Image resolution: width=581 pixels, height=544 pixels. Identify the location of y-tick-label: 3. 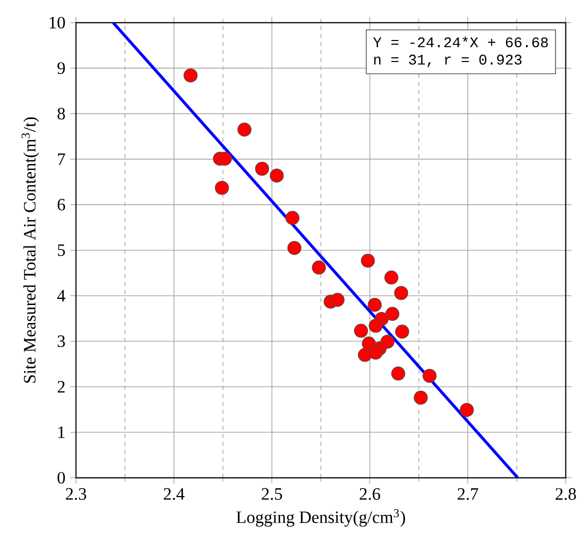
(61, 342).